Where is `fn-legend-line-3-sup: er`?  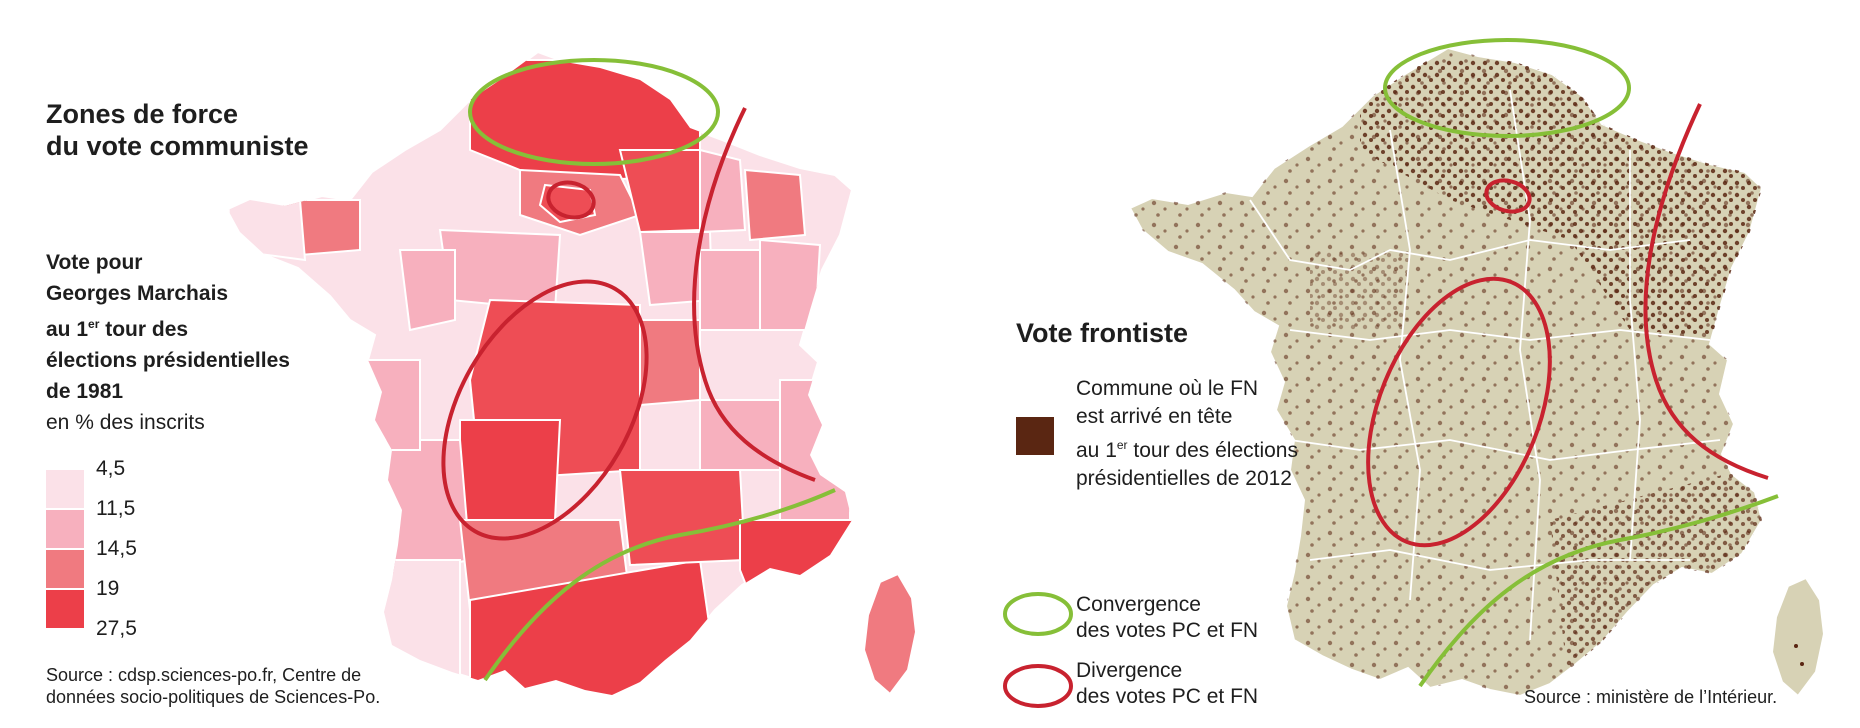
fn-legend-line-3-sup: er is located at coordinates (1122, 445).